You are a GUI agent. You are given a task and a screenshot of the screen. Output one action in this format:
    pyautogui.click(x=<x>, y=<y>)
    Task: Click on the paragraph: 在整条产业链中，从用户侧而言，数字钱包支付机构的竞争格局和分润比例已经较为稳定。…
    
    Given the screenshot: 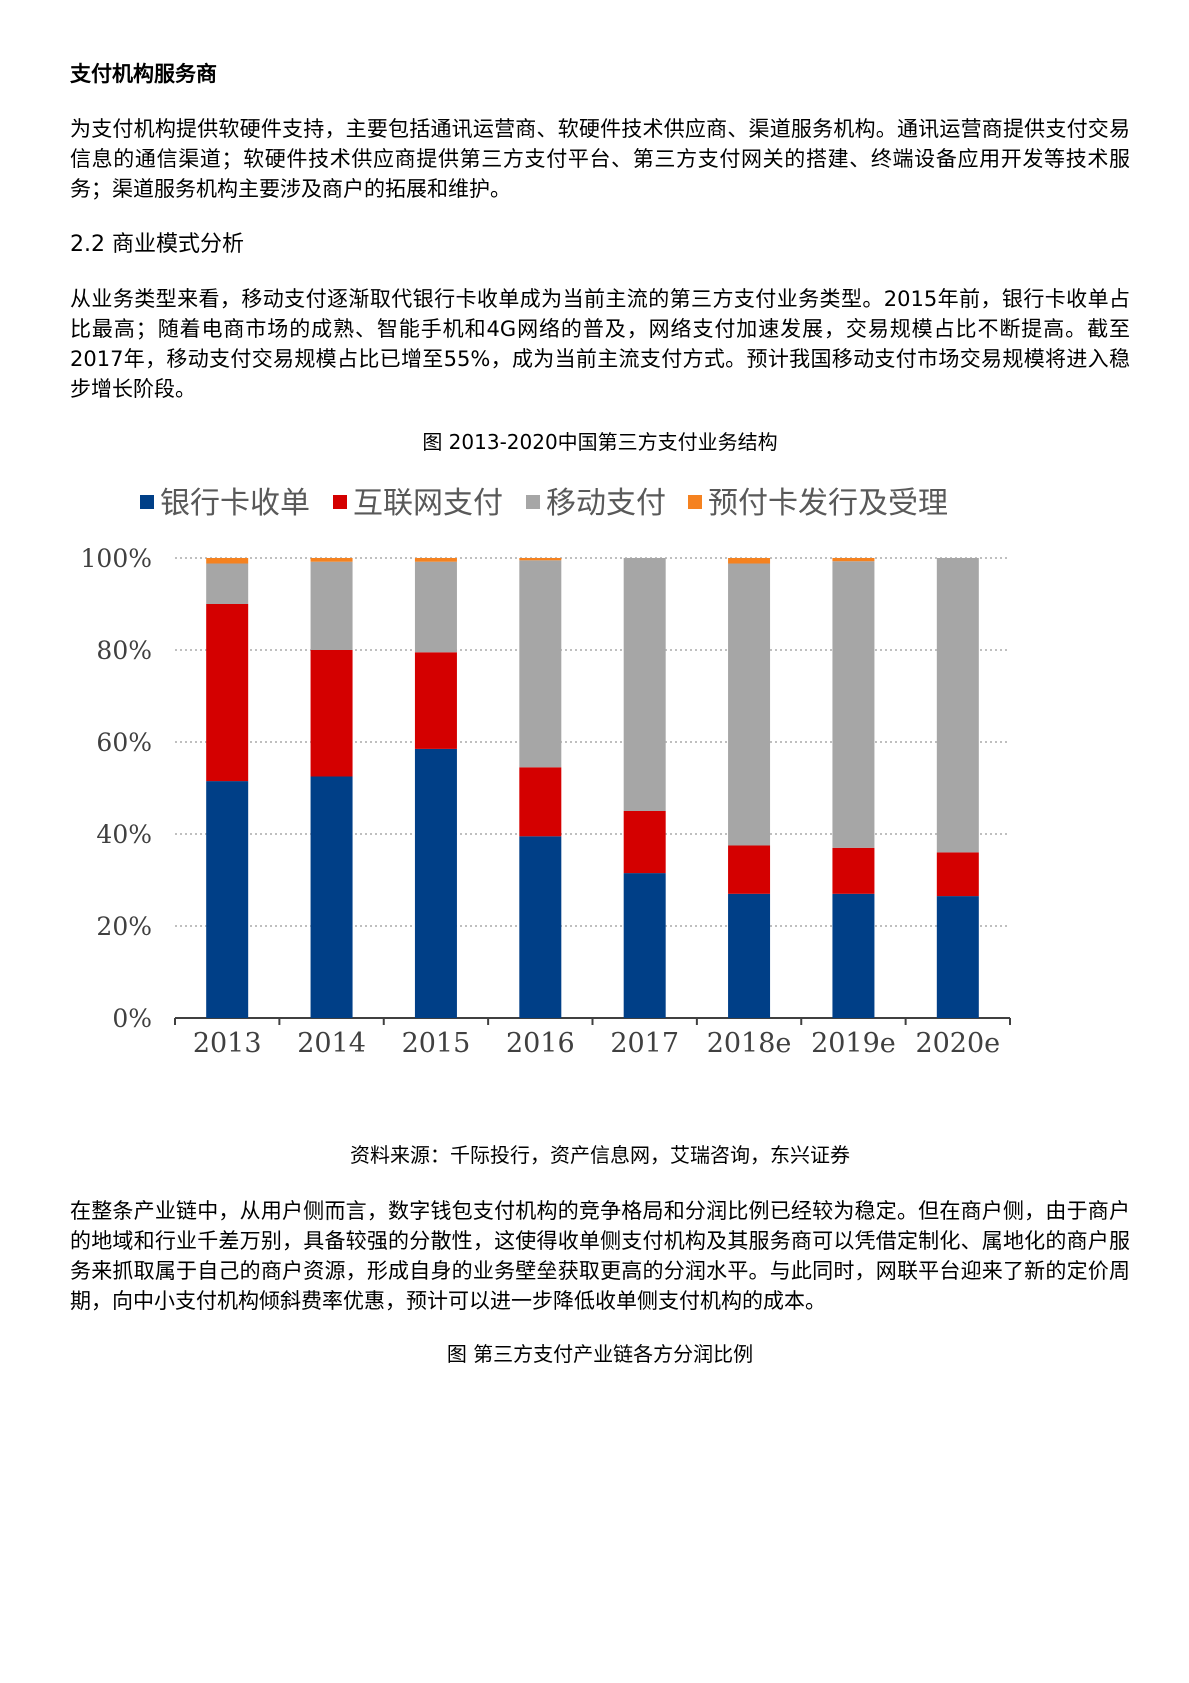 What is the action you would take?
    pyautogui.click(x=600, y=1256)
    